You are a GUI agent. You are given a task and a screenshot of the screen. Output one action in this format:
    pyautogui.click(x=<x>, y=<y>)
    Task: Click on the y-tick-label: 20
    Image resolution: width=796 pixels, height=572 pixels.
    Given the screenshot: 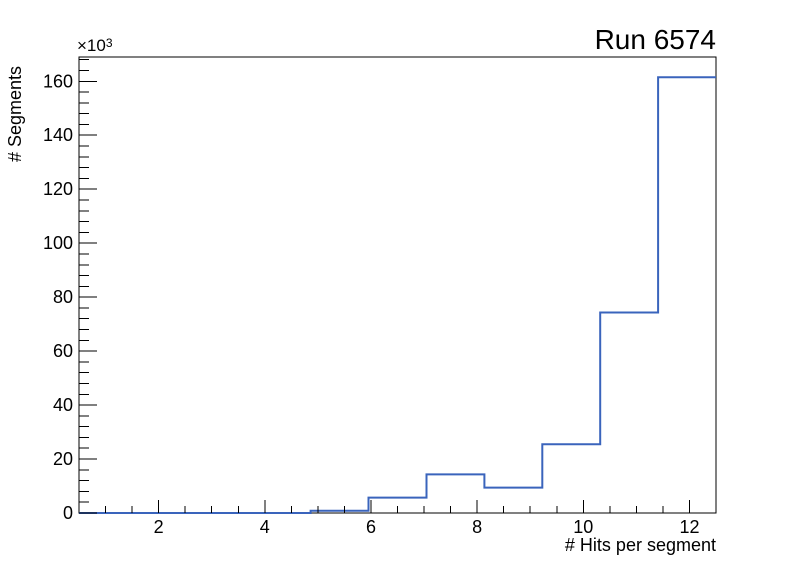 What is the action you would take?
    pyautogui.click(x=63, y=459)
    